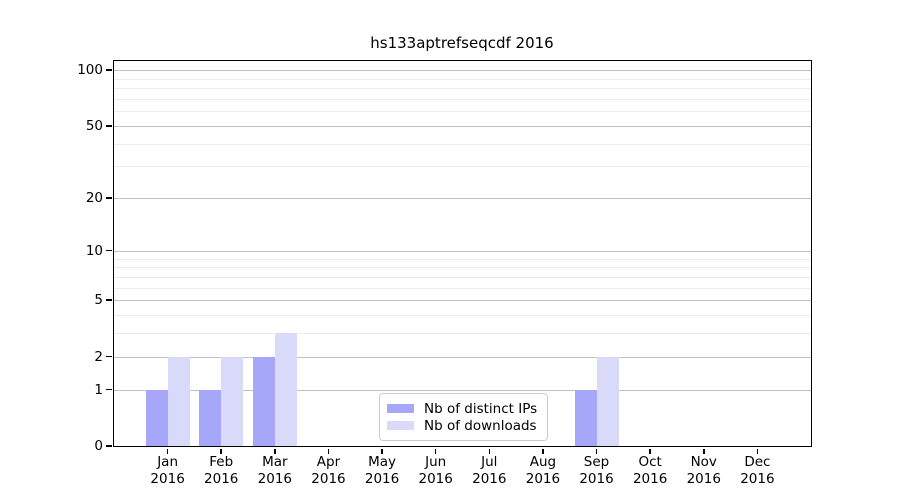 This screenshot has height=500, width=900. I want to click on legend-entry-downloads: Nb of downloads, so click(463, 425).